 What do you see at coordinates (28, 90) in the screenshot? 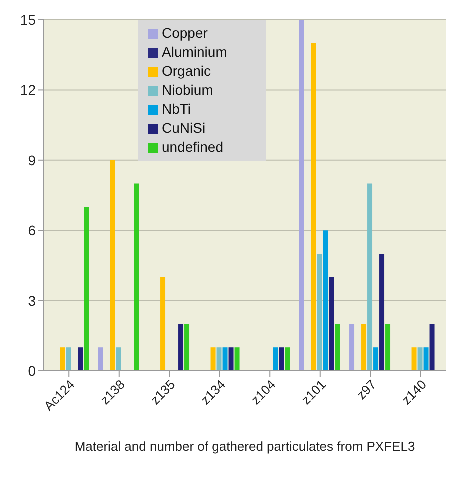
I see `y-tick-label: 12` at bounding box center [28, 90].